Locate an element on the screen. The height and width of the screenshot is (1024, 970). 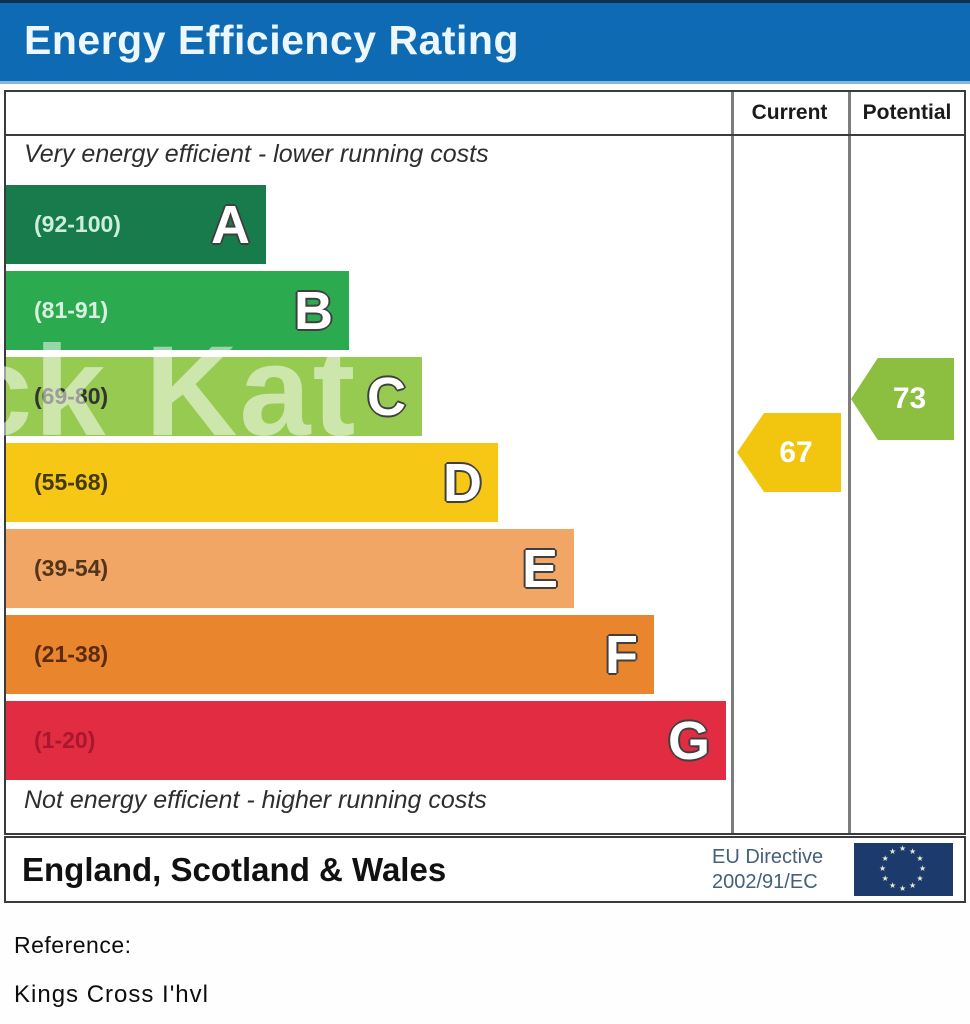
band-d: (55-68) D is located at coordinates (252, 482).